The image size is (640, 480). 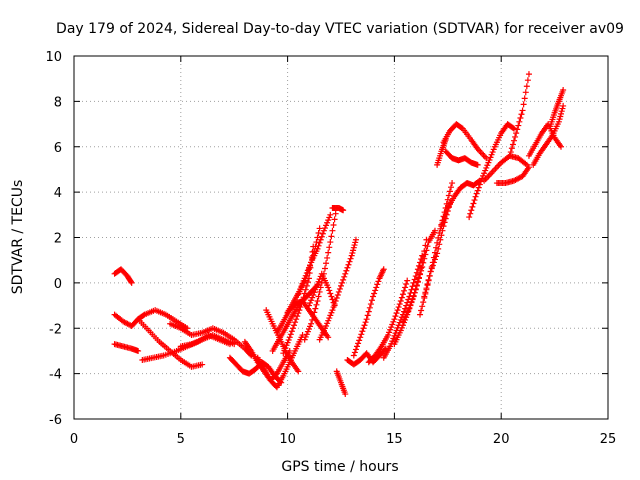 I want to click on y-tick-label: -2, so click(x=55, y=329).